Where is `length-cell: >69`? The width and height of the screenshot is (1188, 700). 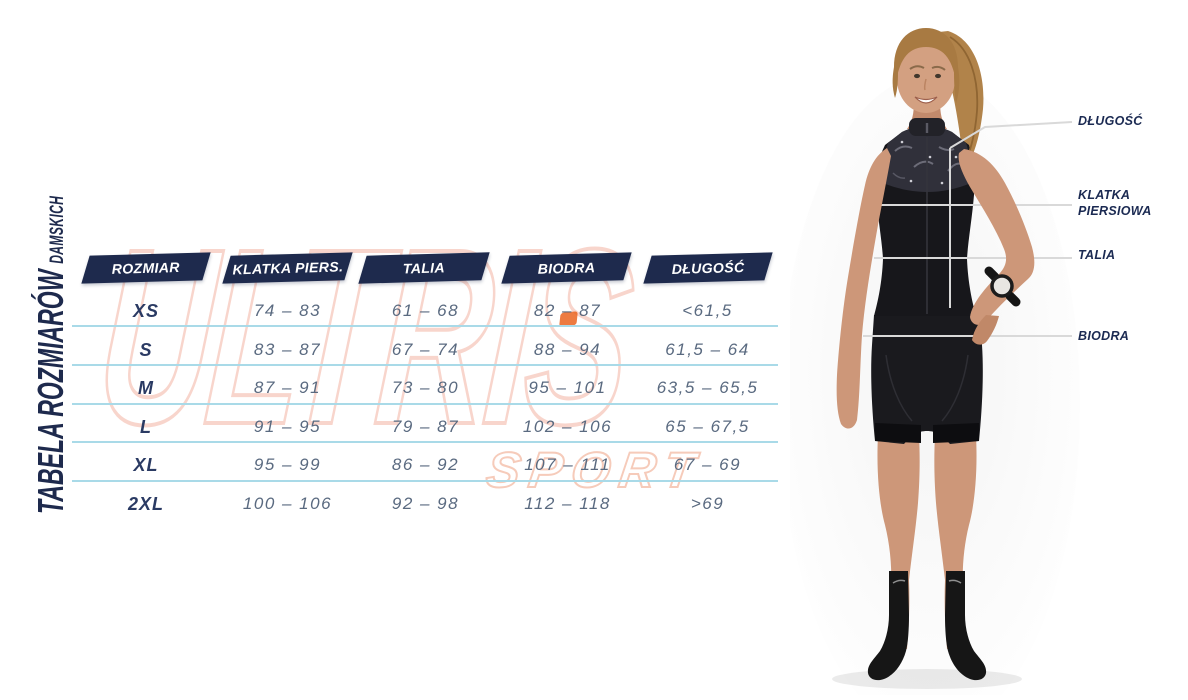
length-cell: >69 is located at coordinates (707, 503).